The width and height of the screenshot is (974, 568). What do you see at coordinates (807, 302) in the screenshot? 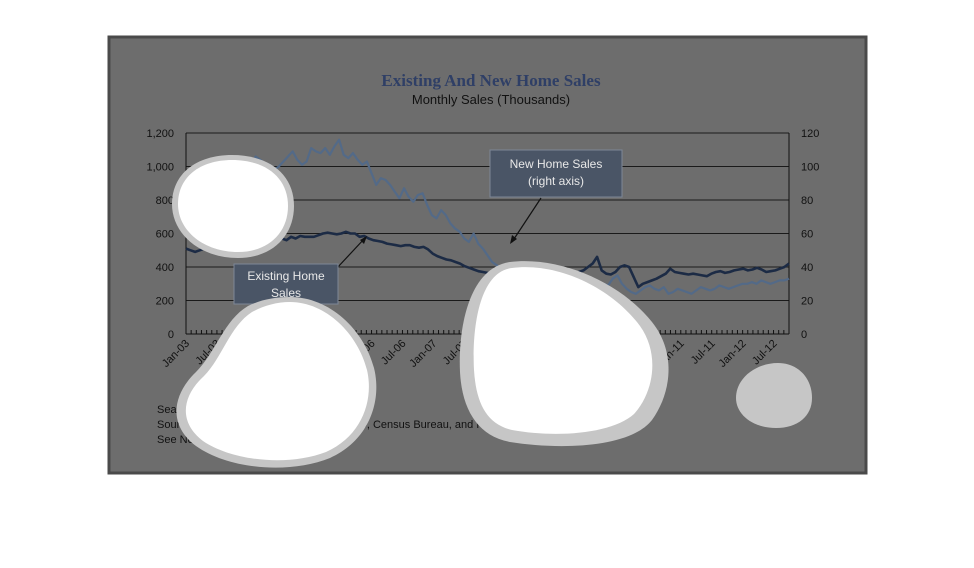
I see `y-right-tick-label: 20` at bounding box center [807, 302].